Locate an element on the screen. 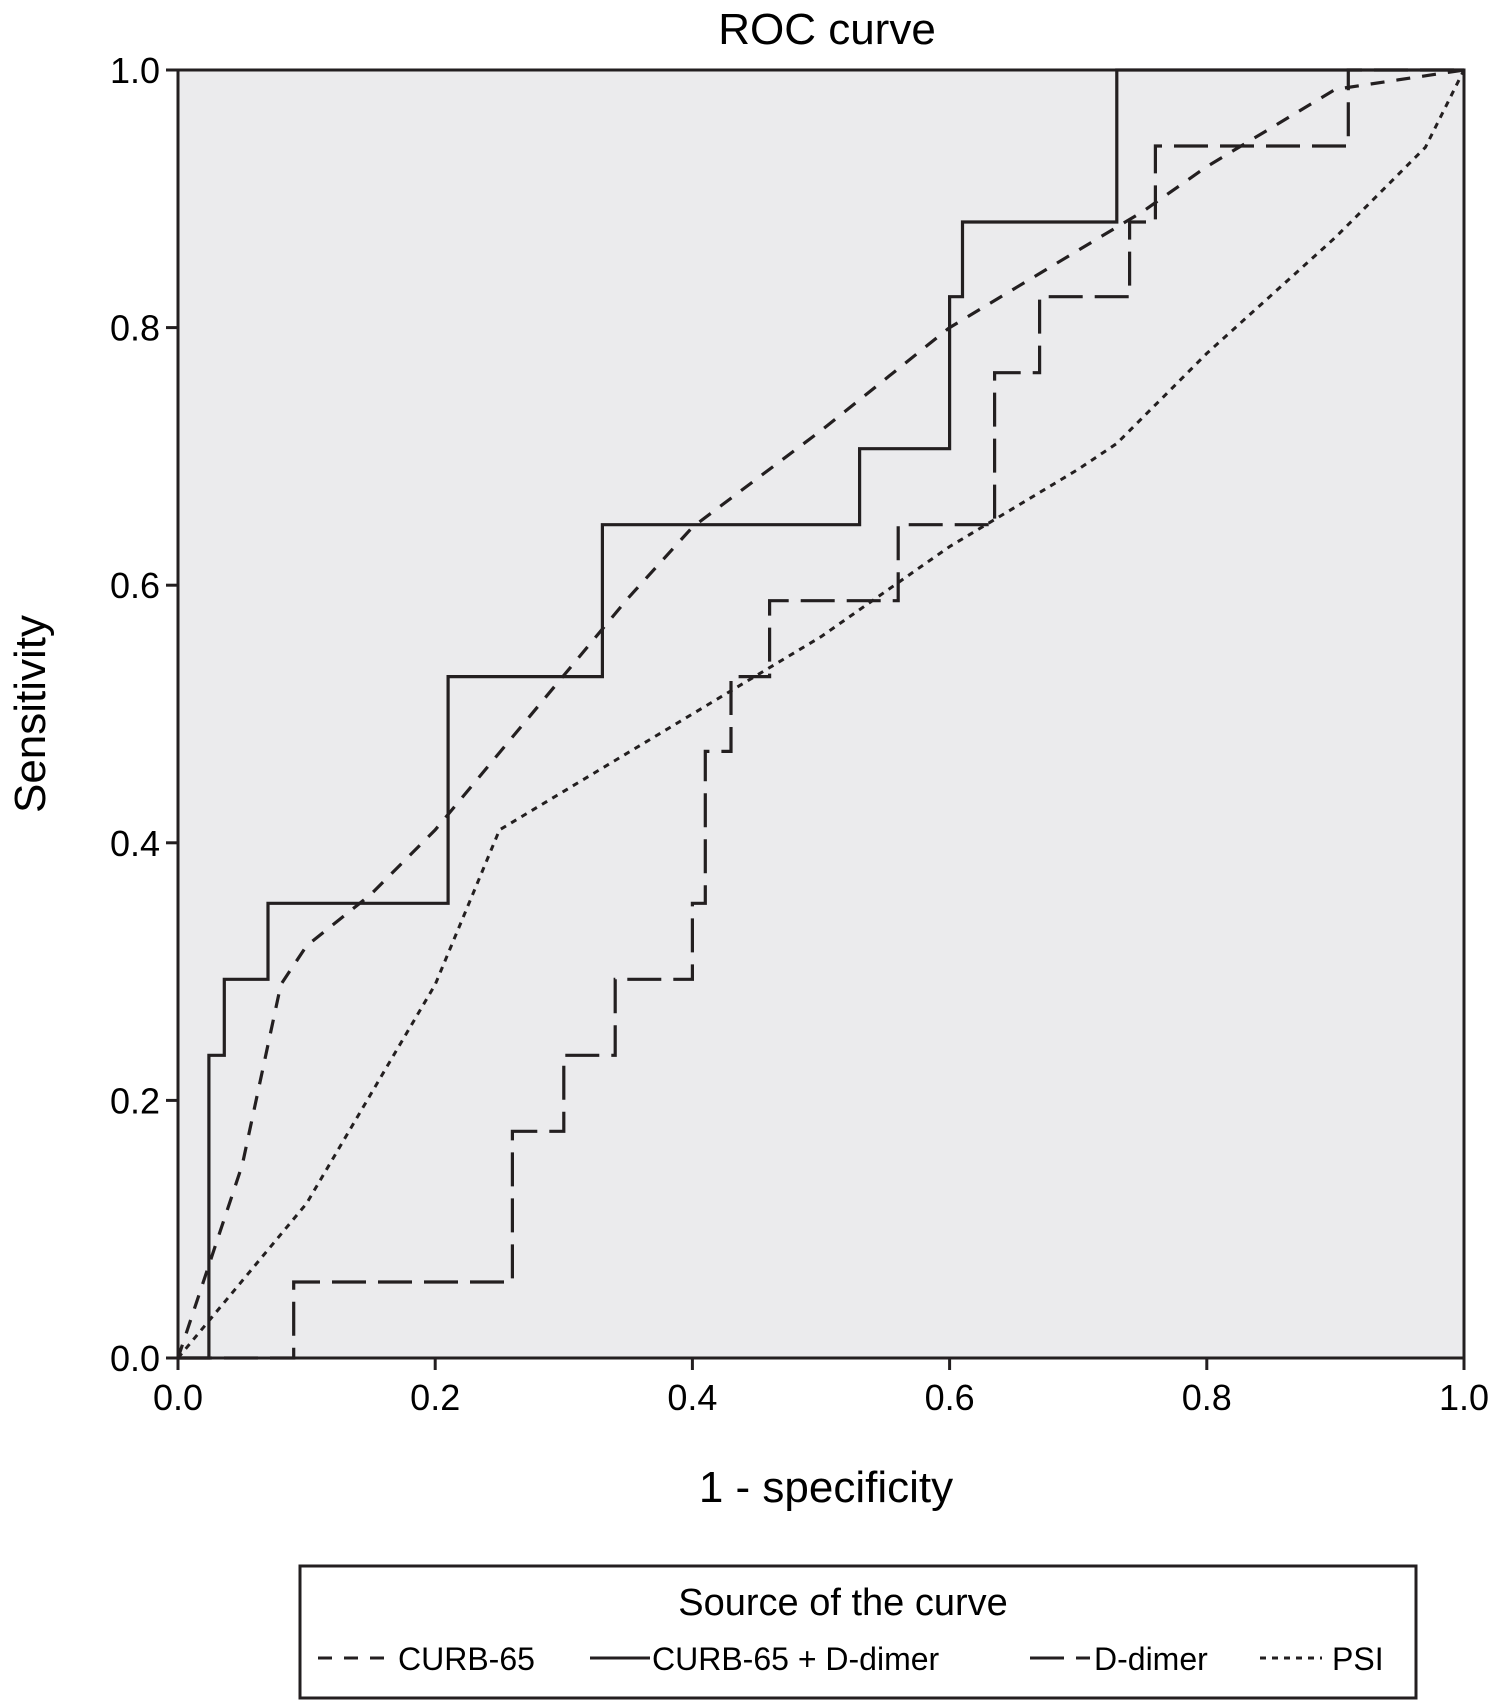  legend-title: Source of the curve is located at coordinates (843, 1603).